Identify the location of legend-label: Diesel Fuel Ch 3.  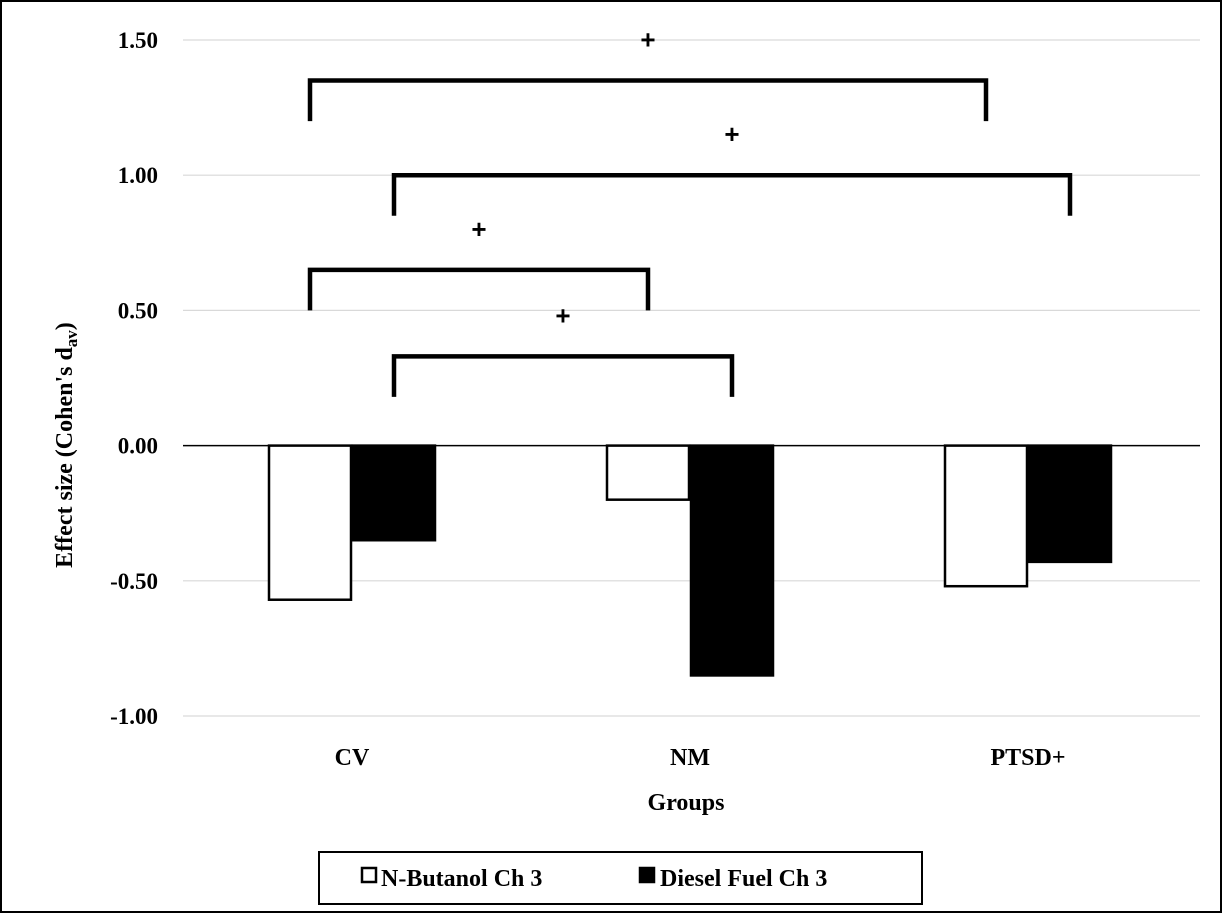
(743, 879).